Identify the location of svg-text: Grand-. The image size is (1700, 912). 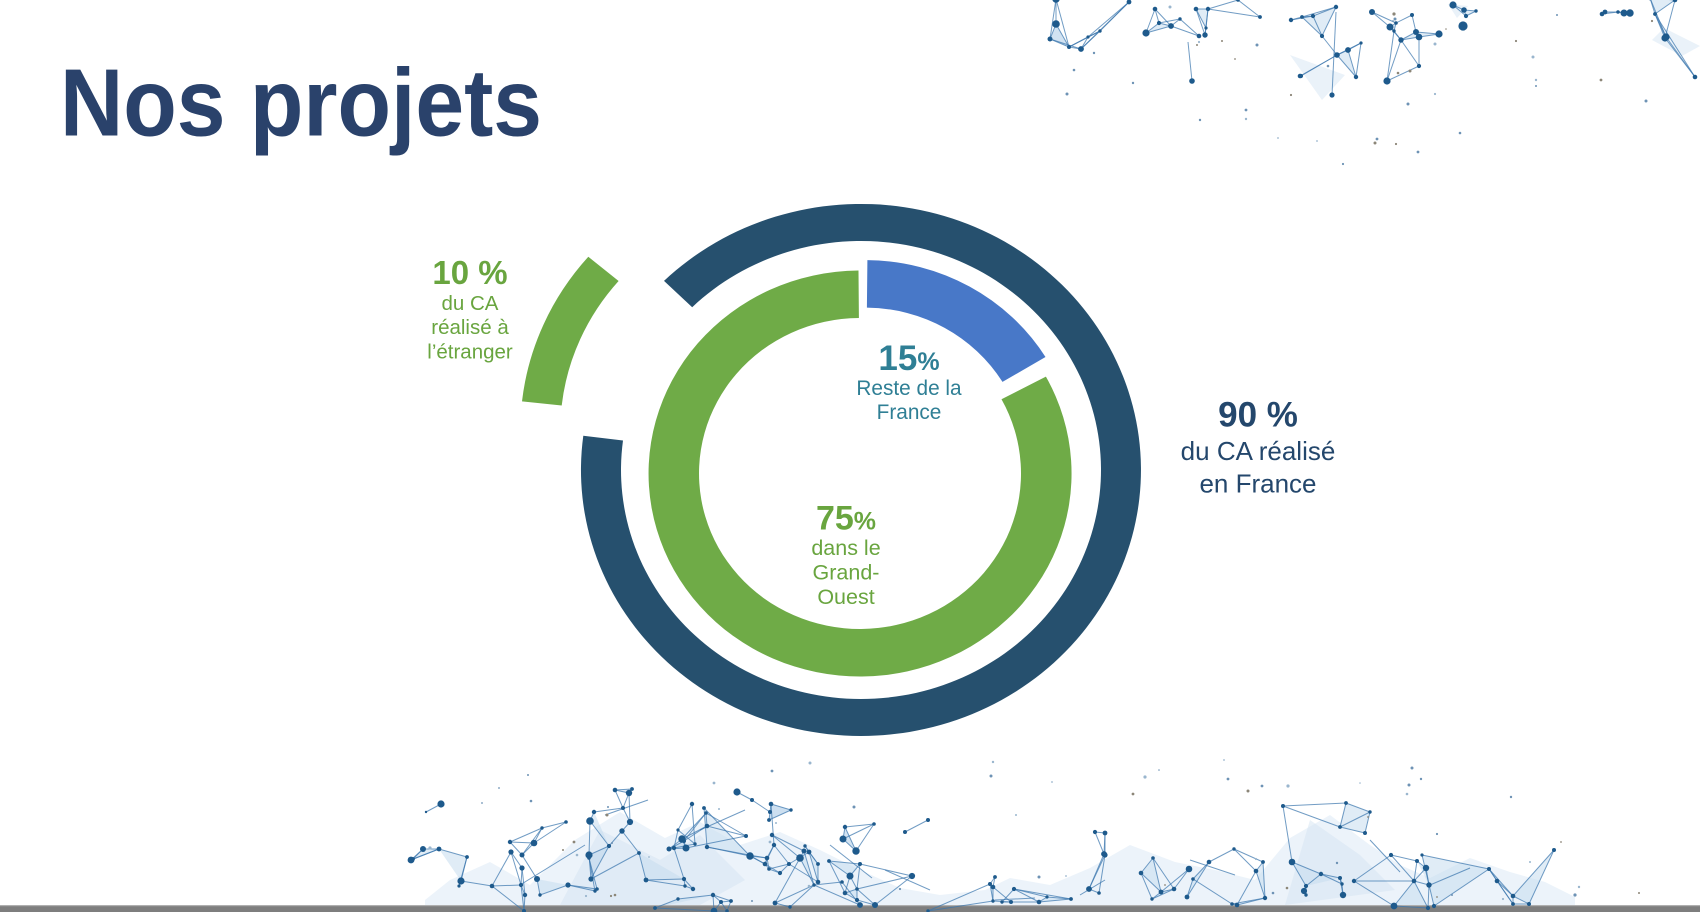
(846, 573).